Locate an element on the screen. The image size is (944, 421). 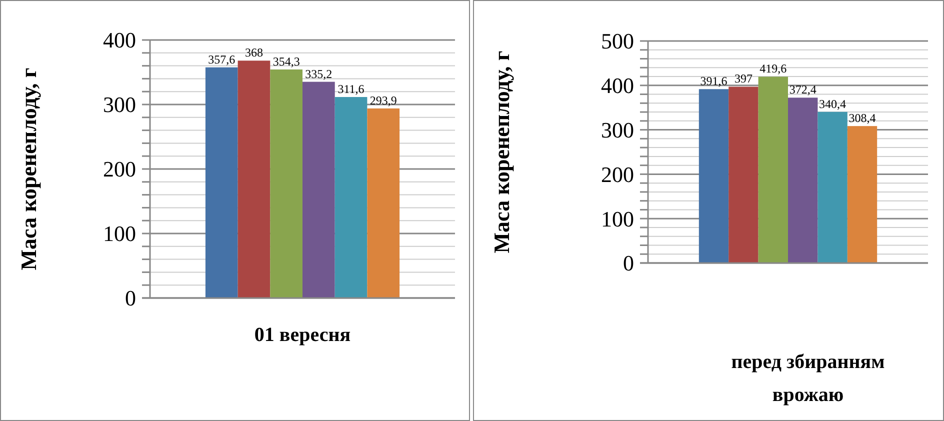
data-label: 368 is located at coordinates (253, 53).